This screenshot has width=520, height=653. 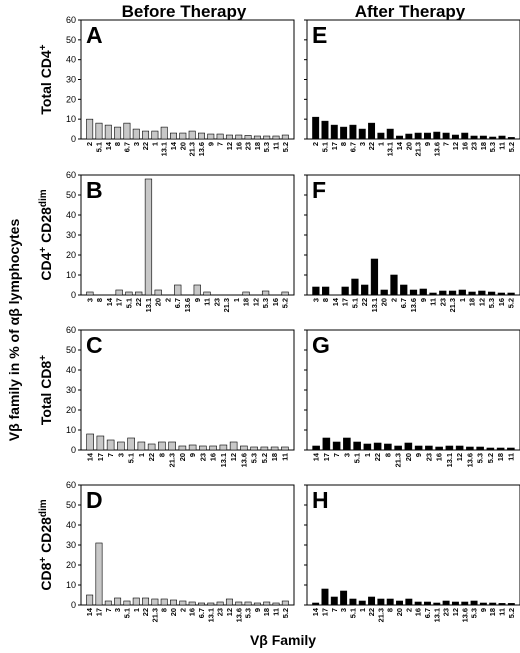 I want to click on x-tick-label: 6.7, so click(x=352, y=147).